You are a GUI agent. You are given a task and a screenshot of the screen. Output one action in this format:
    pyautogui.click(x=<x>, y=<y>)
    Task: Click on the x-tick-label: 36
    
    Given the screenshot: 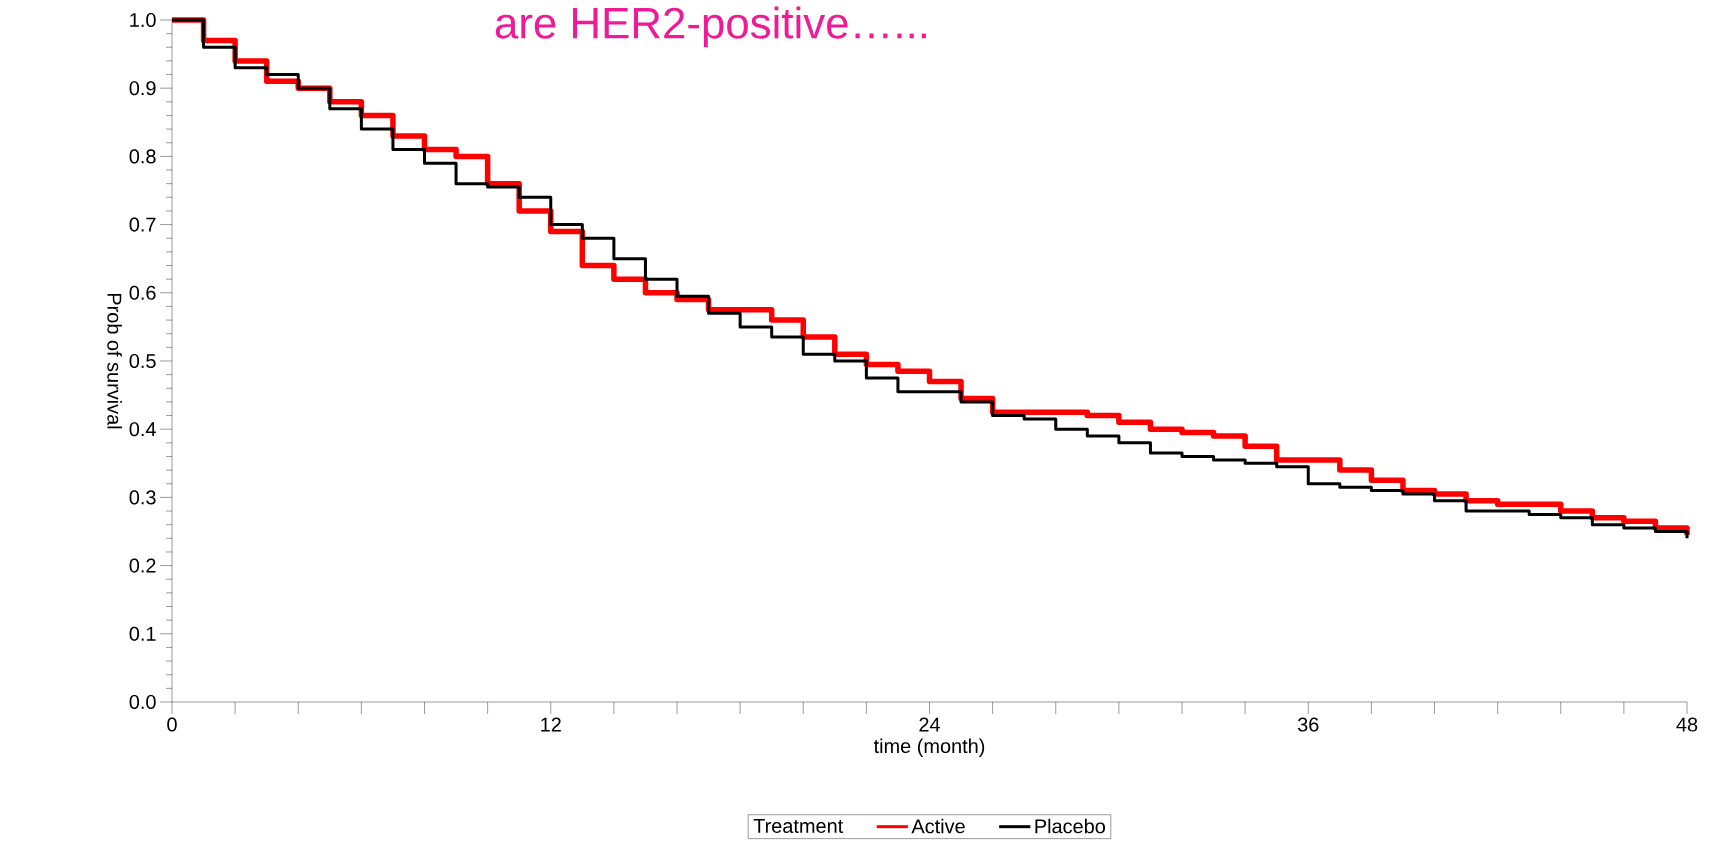 What is the action you would take?
    pyautogui.click(x=1308, y=724)
    